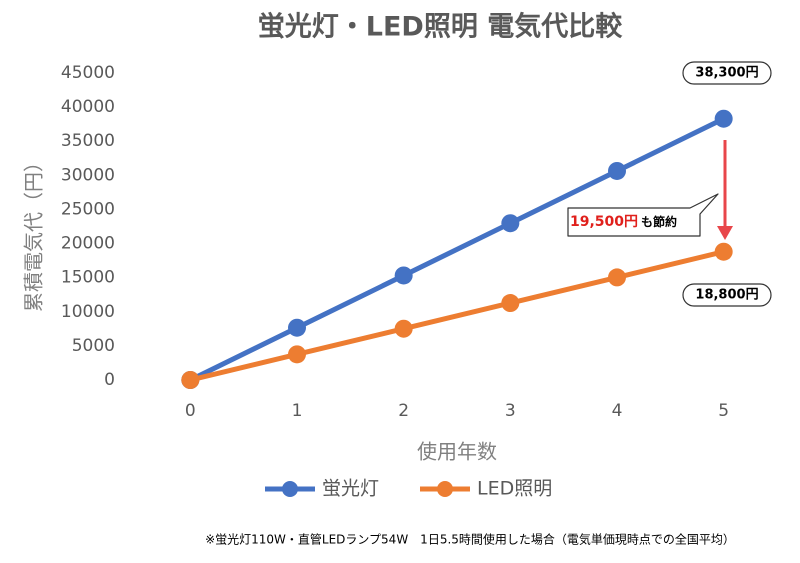 This screenshot has height=563, width=800. Describe the element at coordinates (109, 380) in the screenshot. I see `y-tick-label: 0` at that location.